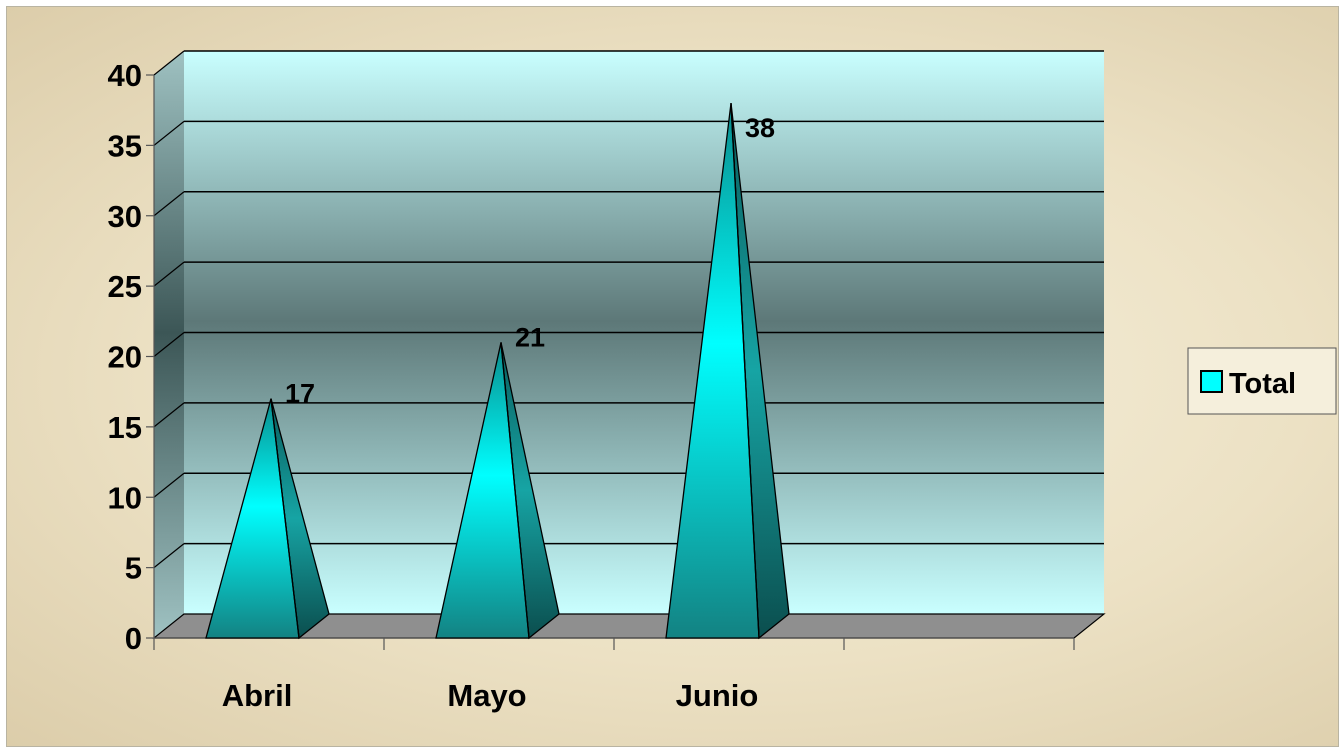 This screenshot has width=1339, height=749. I want to click on y-tick-label: 15, so click(125, 427).